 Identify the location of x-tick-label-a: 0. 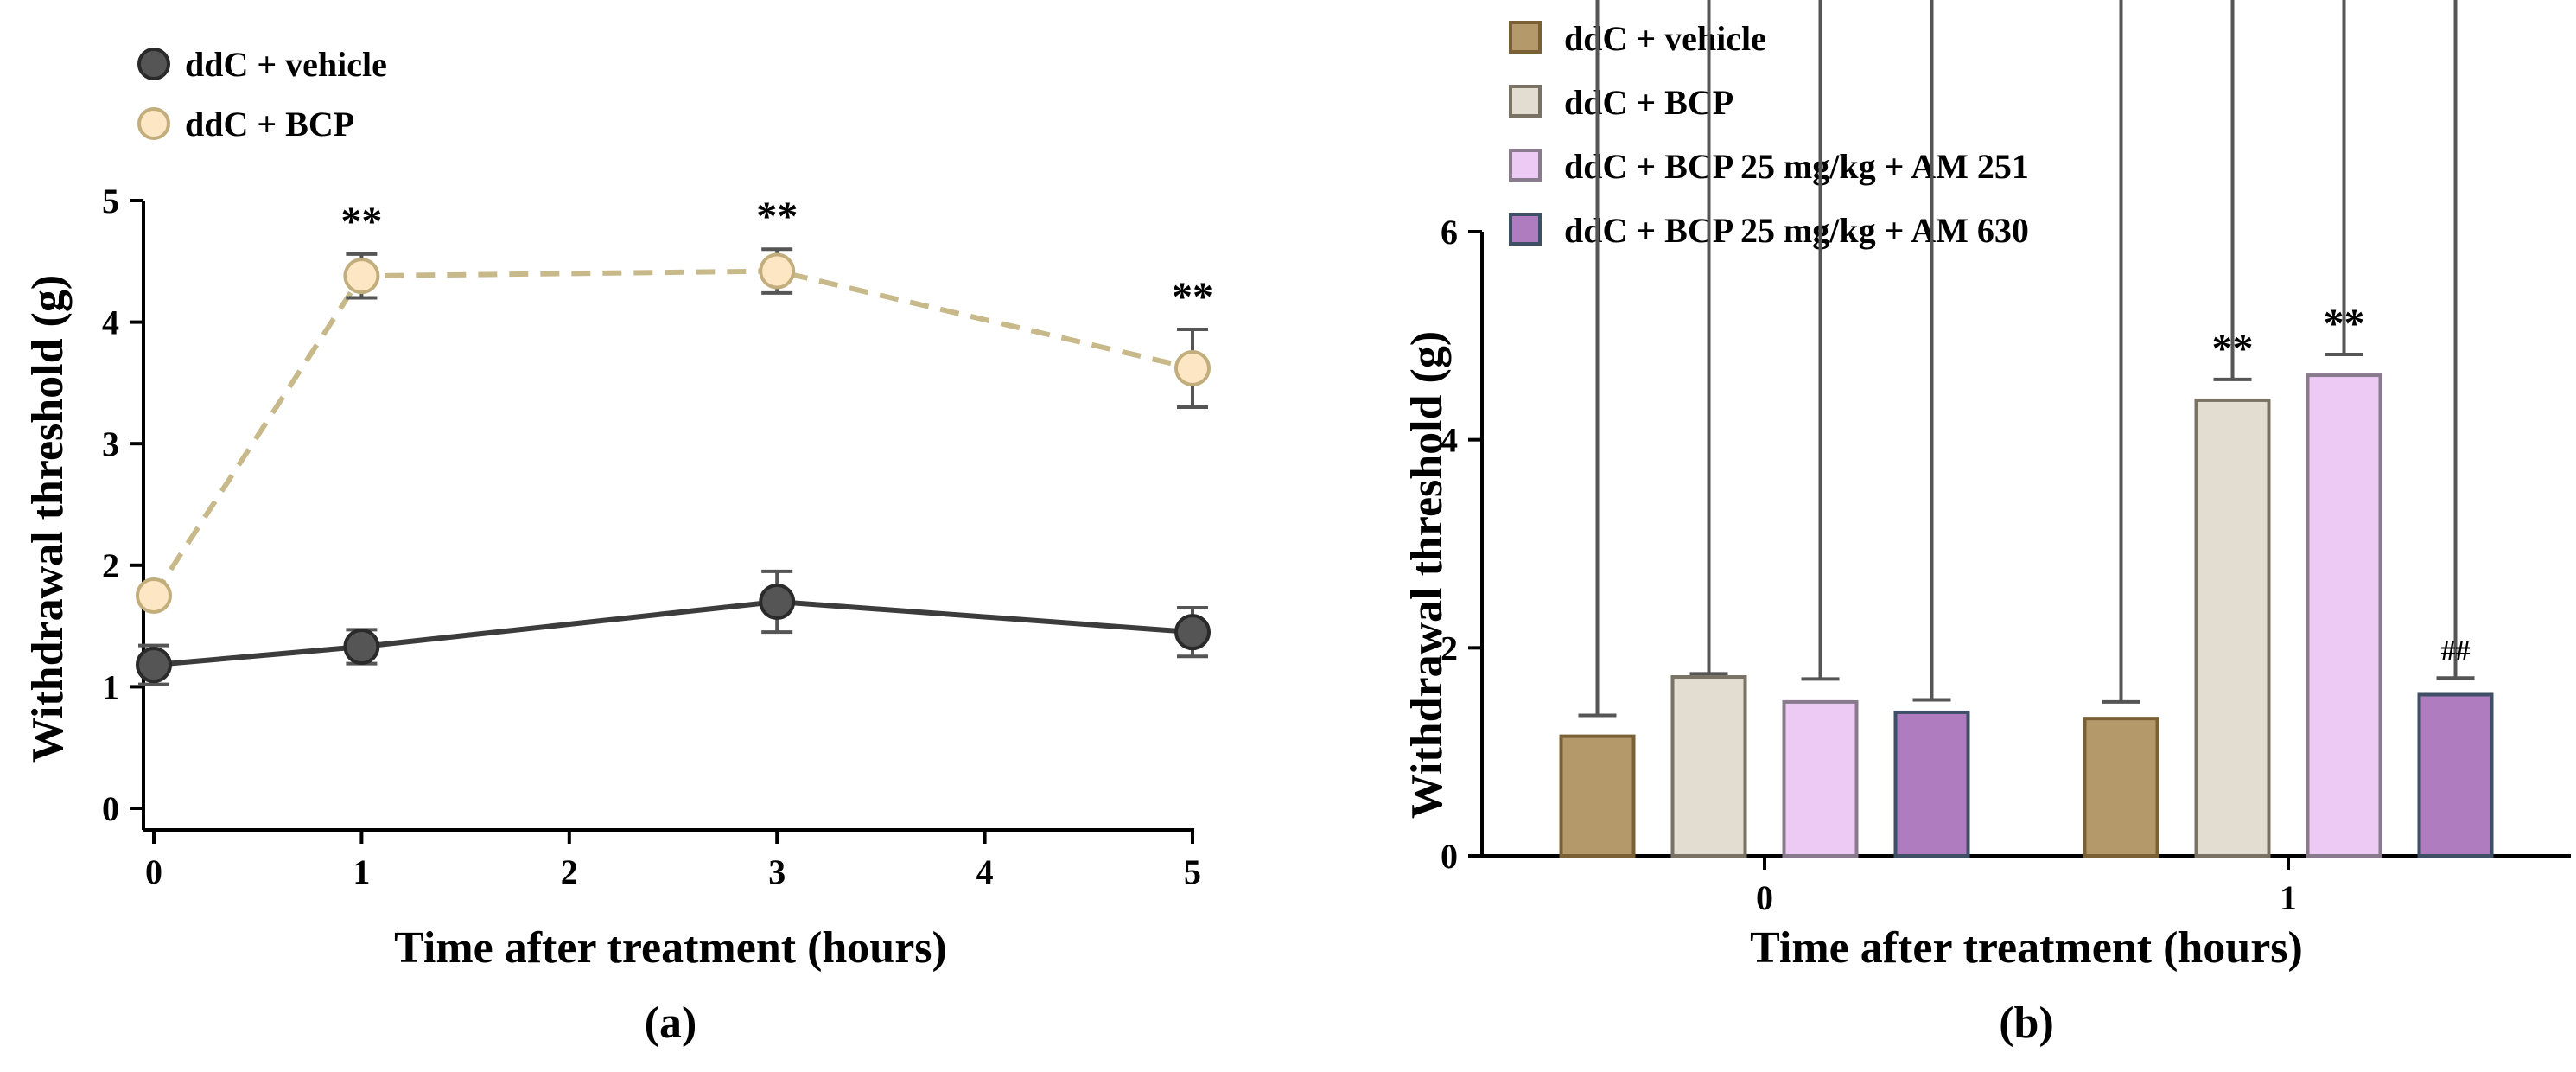
(153, 871).